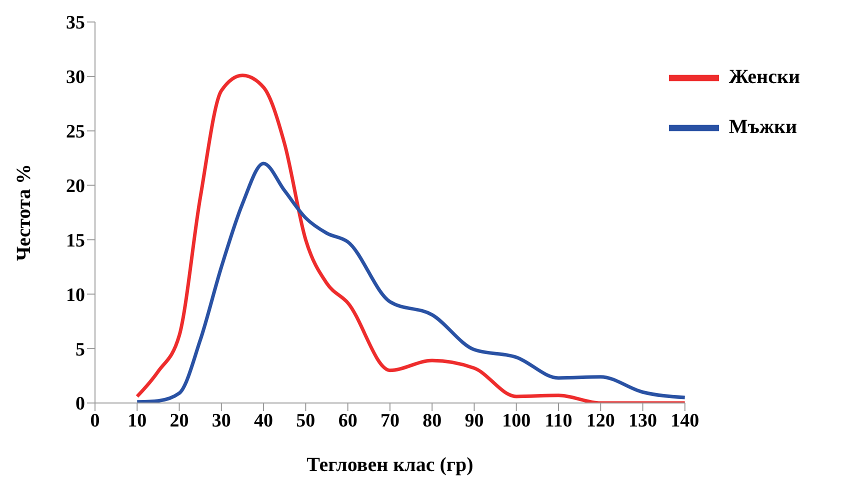 The image size is (848, 491). Describe the element at coordinates (24, 213) in the screenshot. I see `y-axis-title: Честота %` at that location.